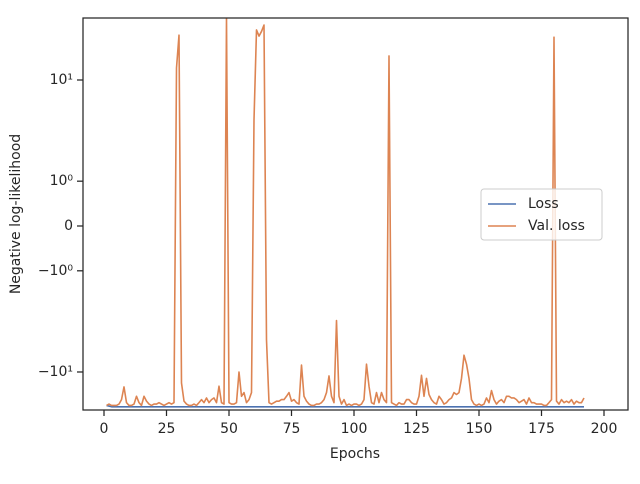  I want to click on y-tick-label: 10⁰, so click(62, 181).